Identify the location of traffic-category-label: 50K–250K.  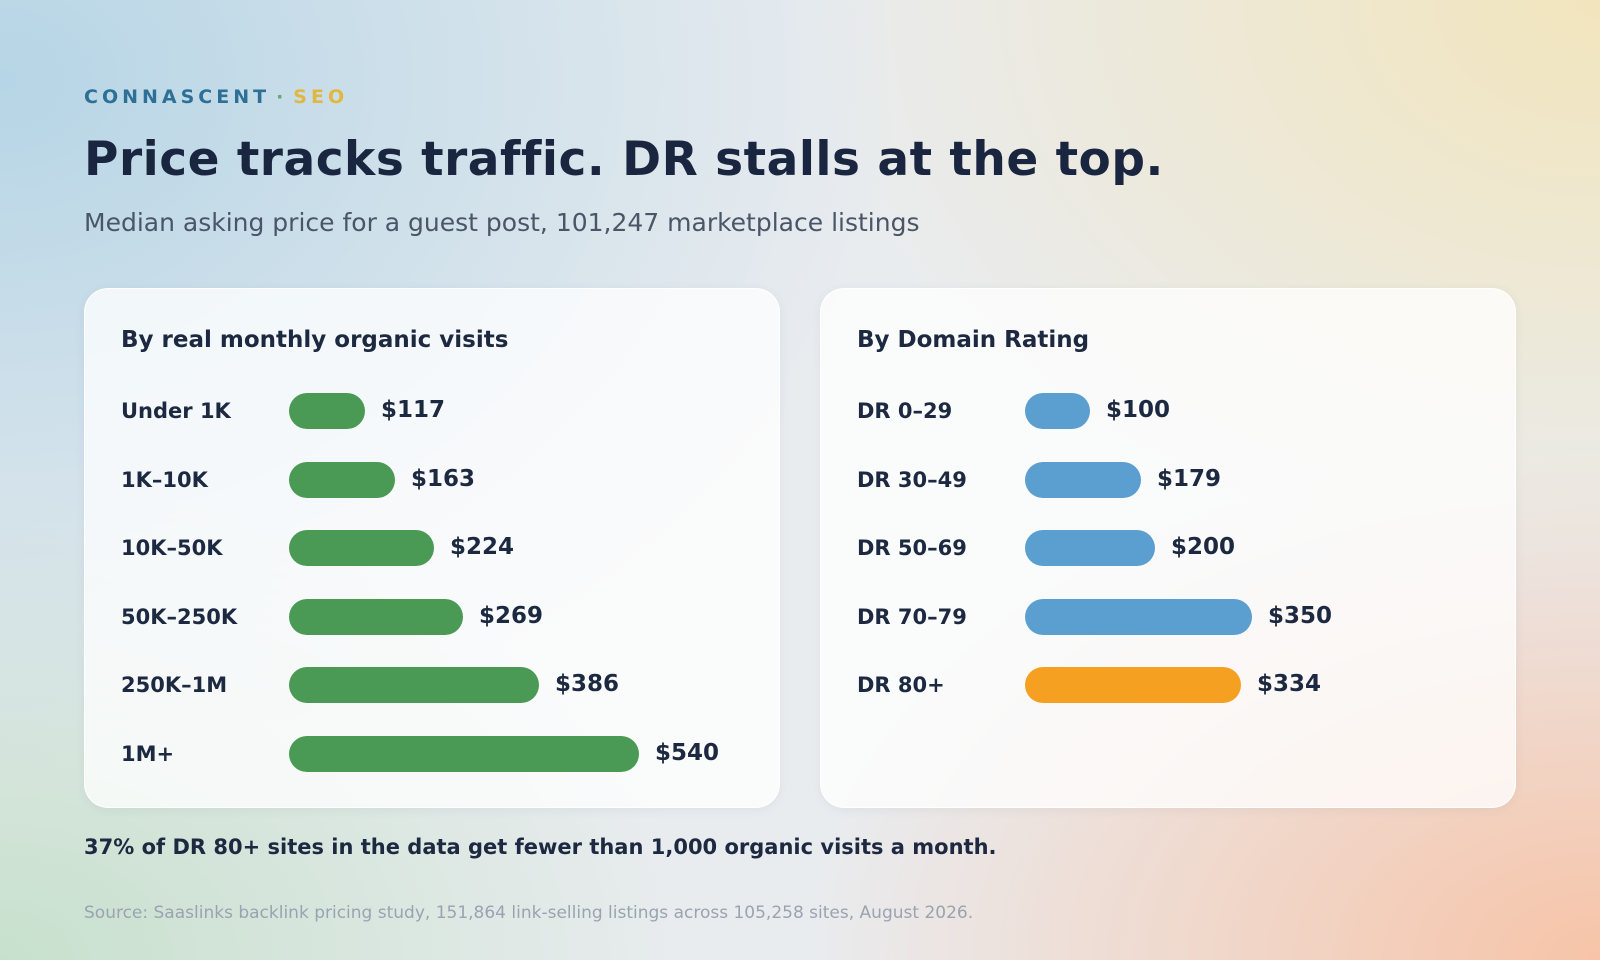
(179, 616).